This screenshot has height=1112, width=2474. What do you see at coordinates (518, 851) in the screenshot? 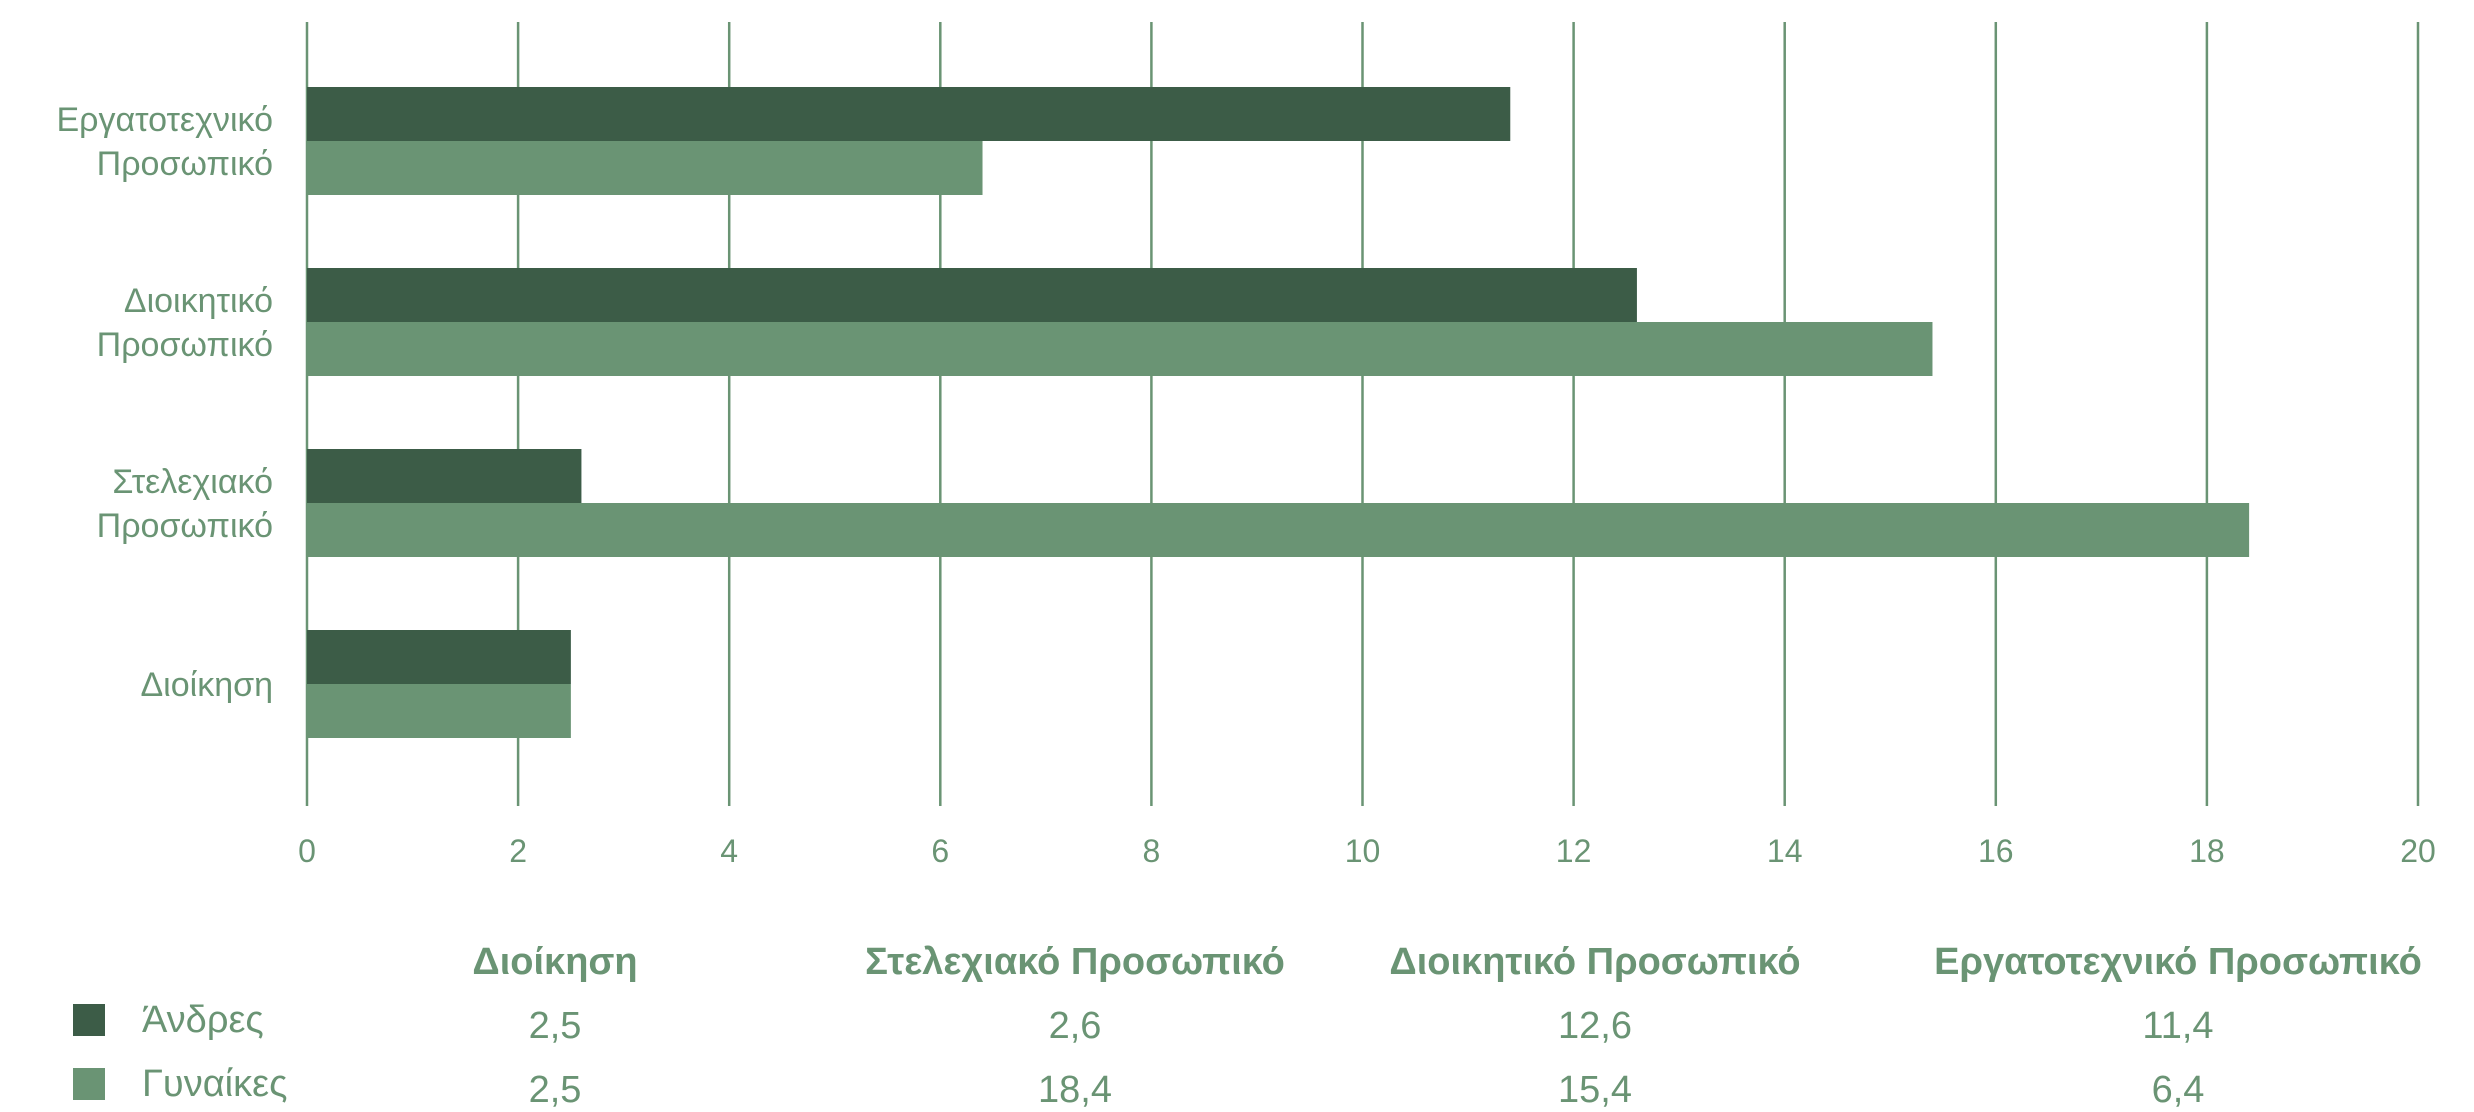
I see `x-tick-label: 2` at bounding box center [518, 851].